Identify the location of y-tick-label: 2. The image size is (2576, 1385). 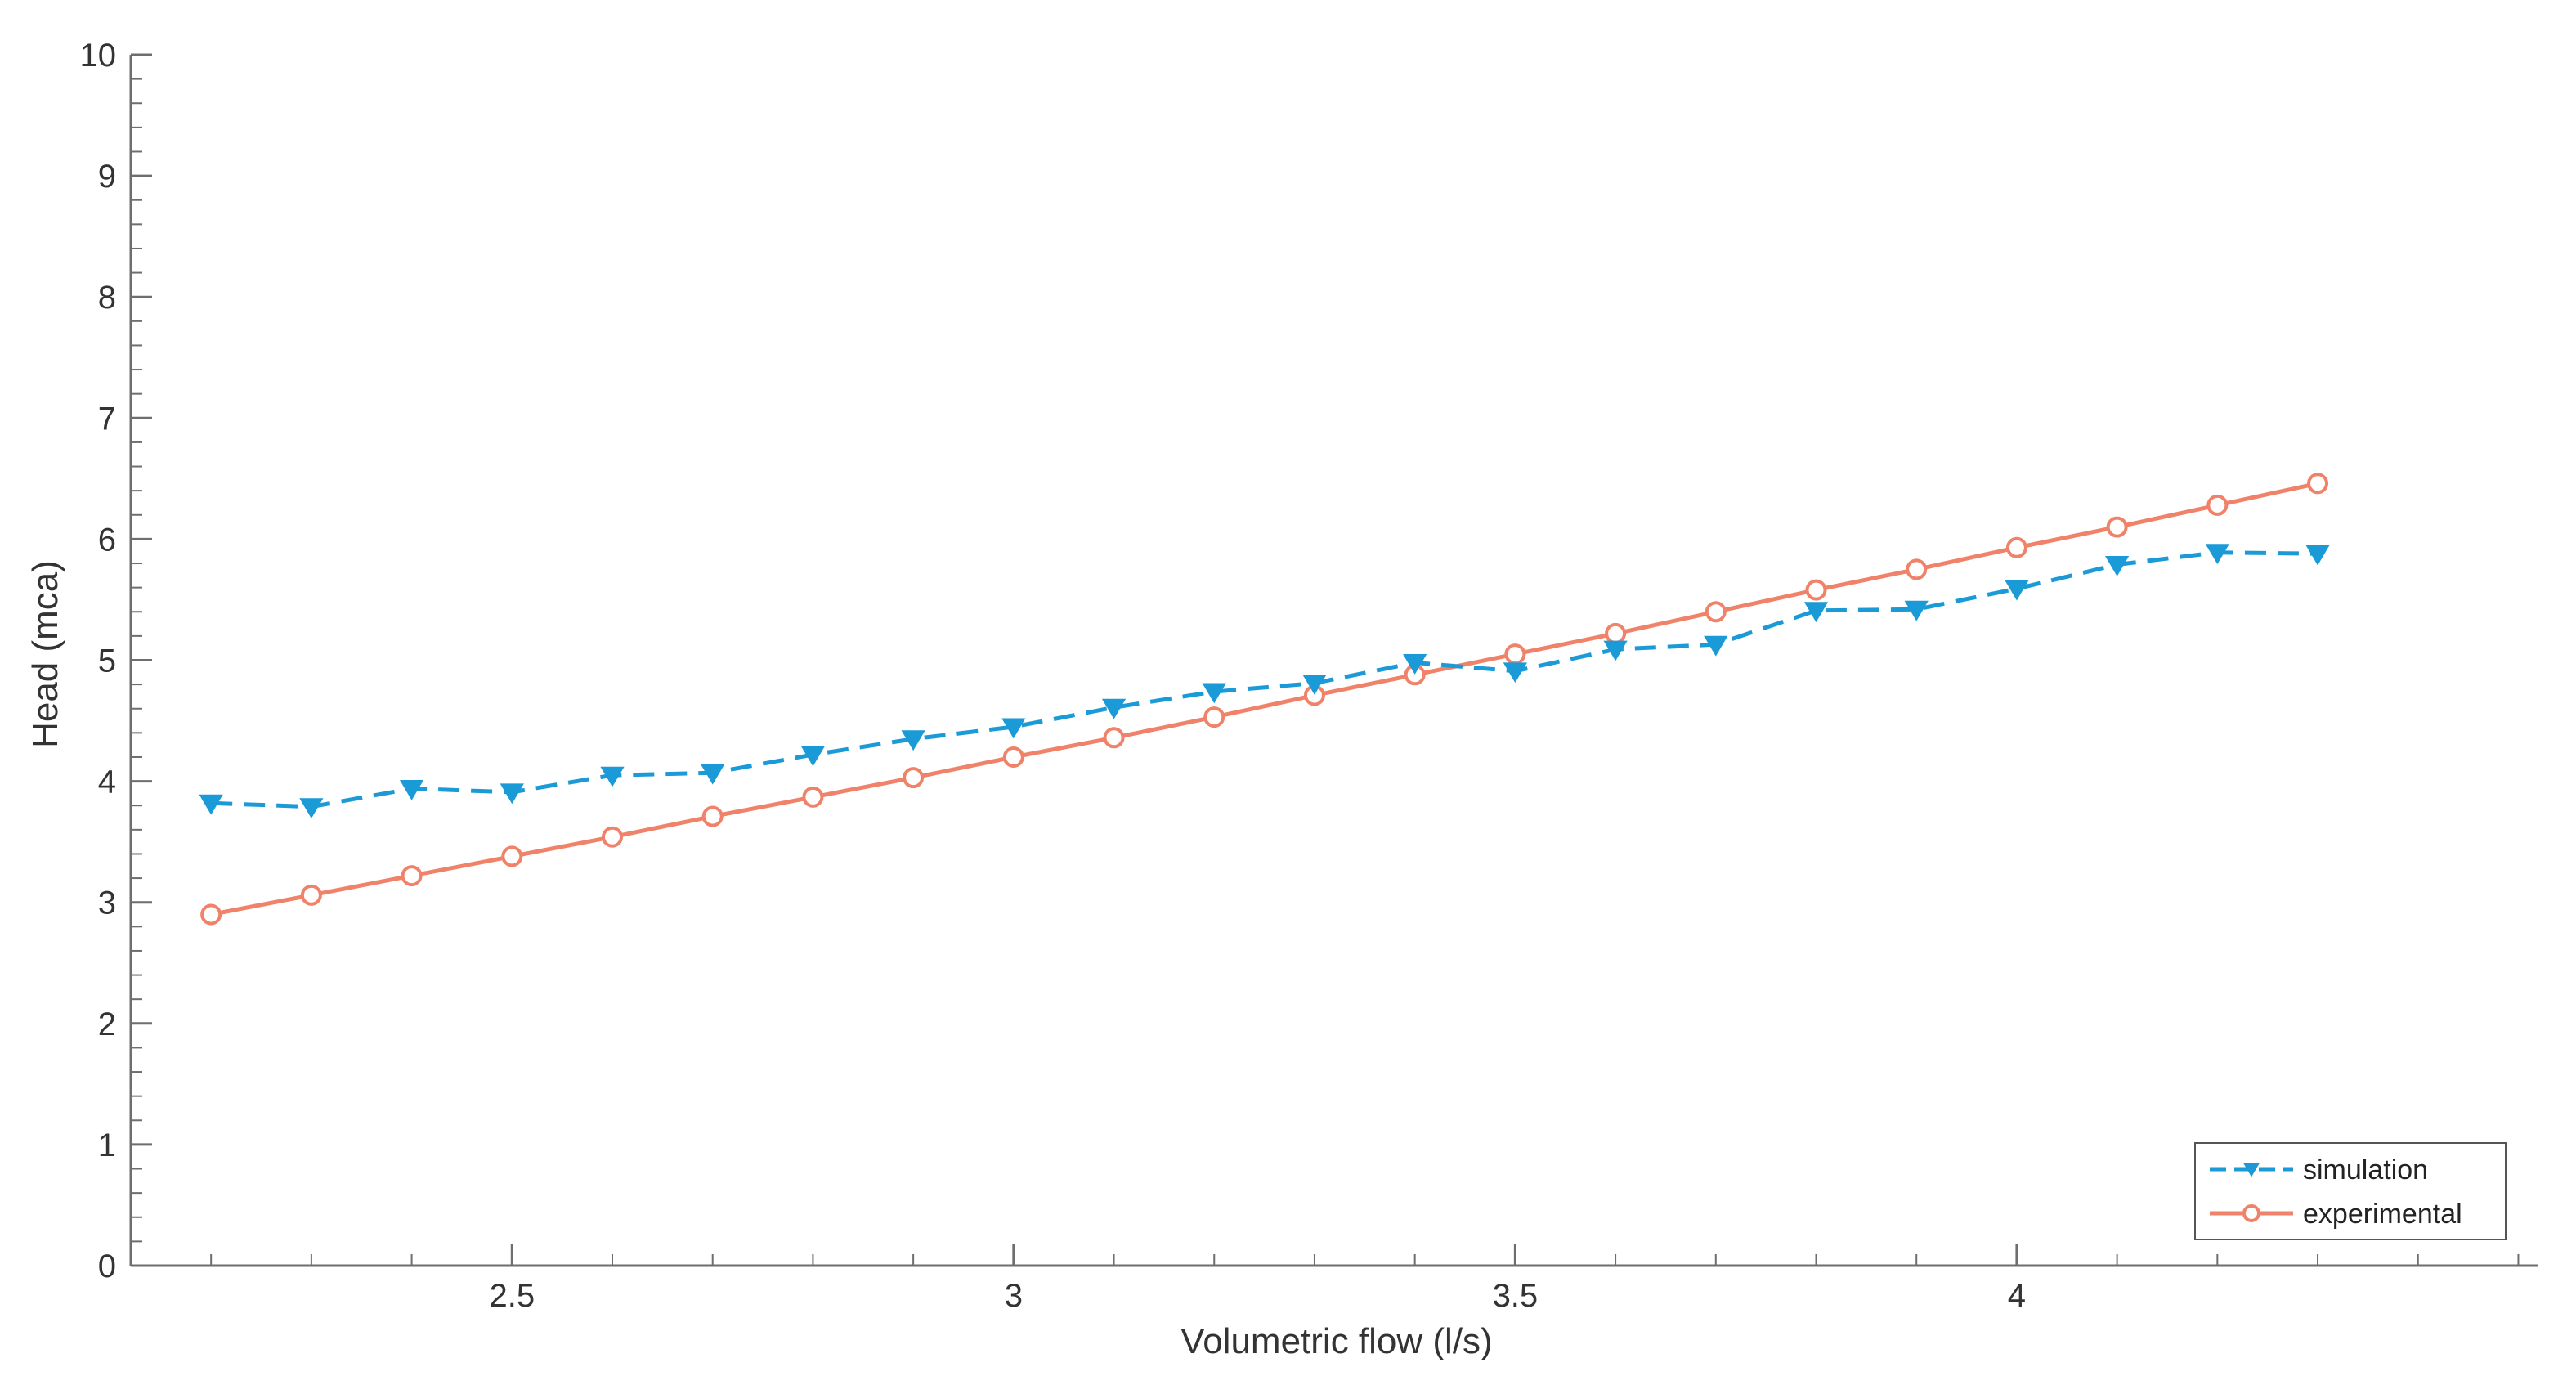
(107, 1024).